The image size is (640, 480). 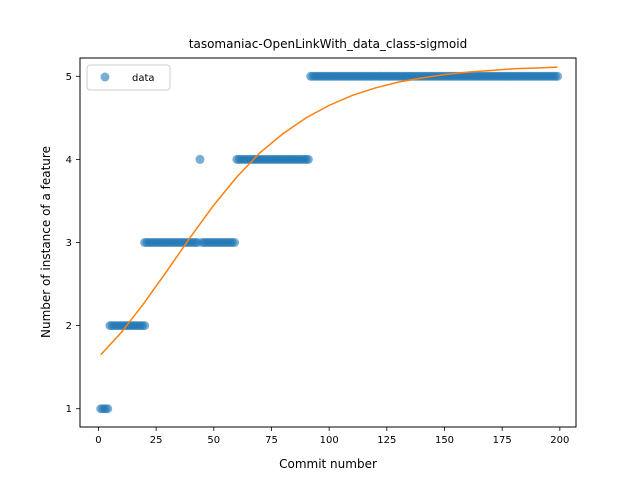 I want to click on y-axis-label: Number of instance of a feature, so click(x=46, y=242).